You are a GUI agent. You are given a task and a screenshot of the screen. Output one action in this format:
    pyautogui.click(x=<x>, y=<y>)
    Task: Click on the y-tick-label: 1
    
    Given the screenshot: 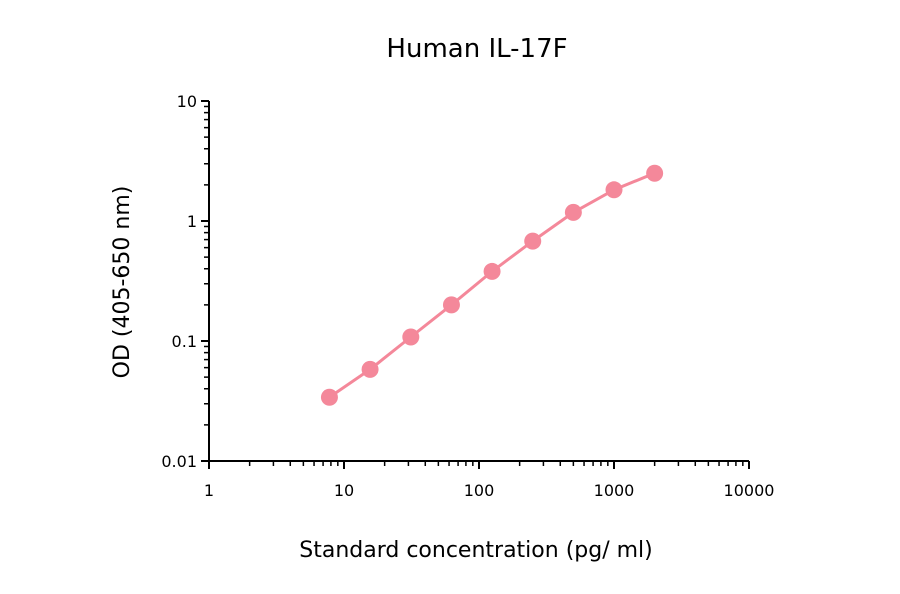 What is the action you would take?
    pyautogui.click(x=192, y=221)
    